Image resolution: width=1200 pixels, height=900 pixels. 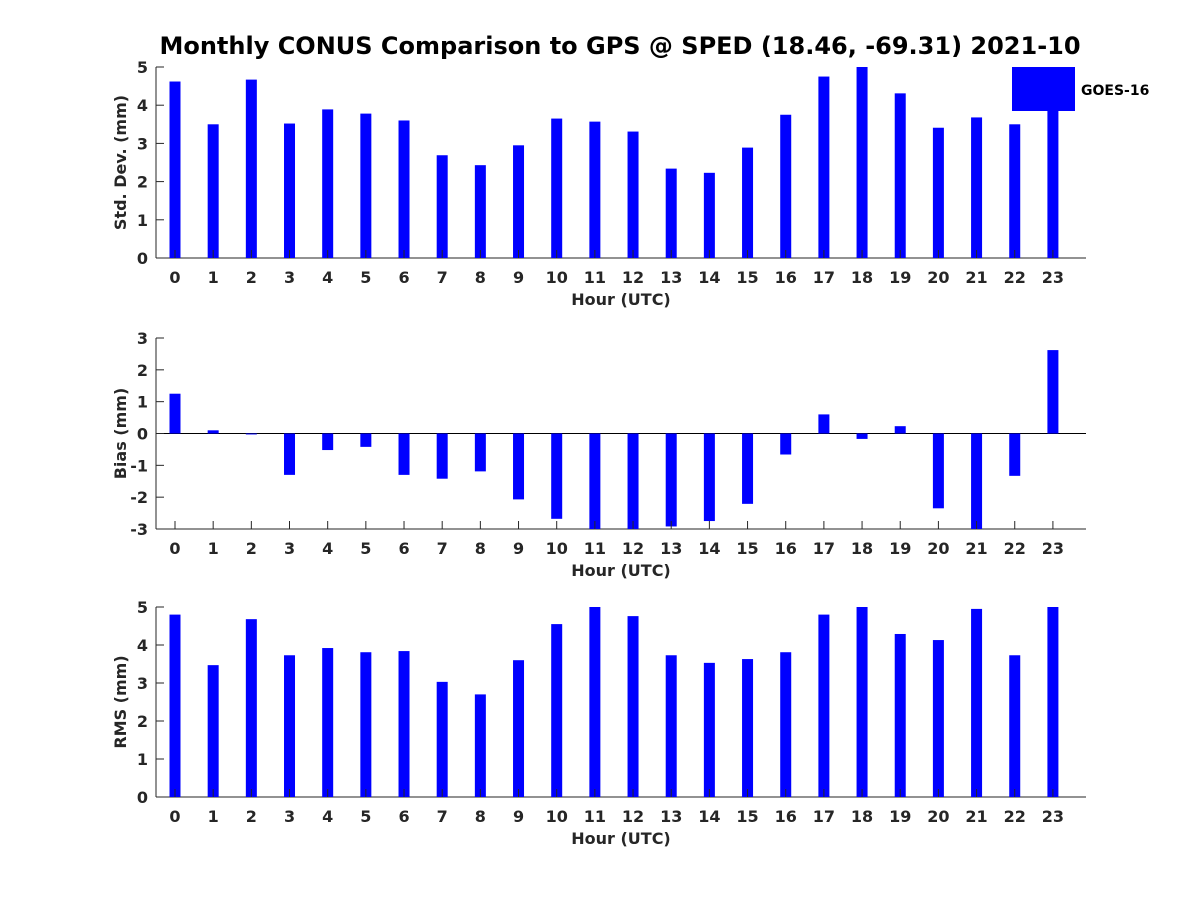 I want to click on y-tick-label: -3, so click(x=139, y=529).